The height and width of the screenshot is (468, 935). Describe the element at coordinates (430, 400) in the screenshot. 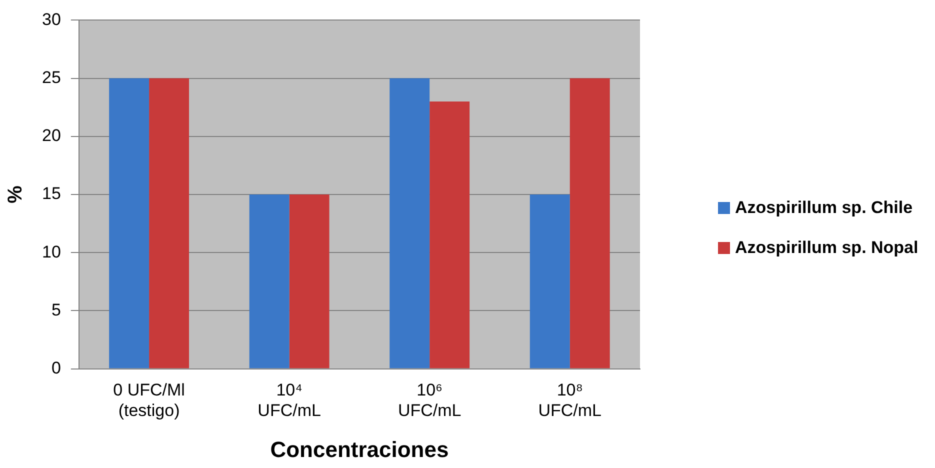

I see `x-tick-label: 10⁶ UFC/mL` at that location.